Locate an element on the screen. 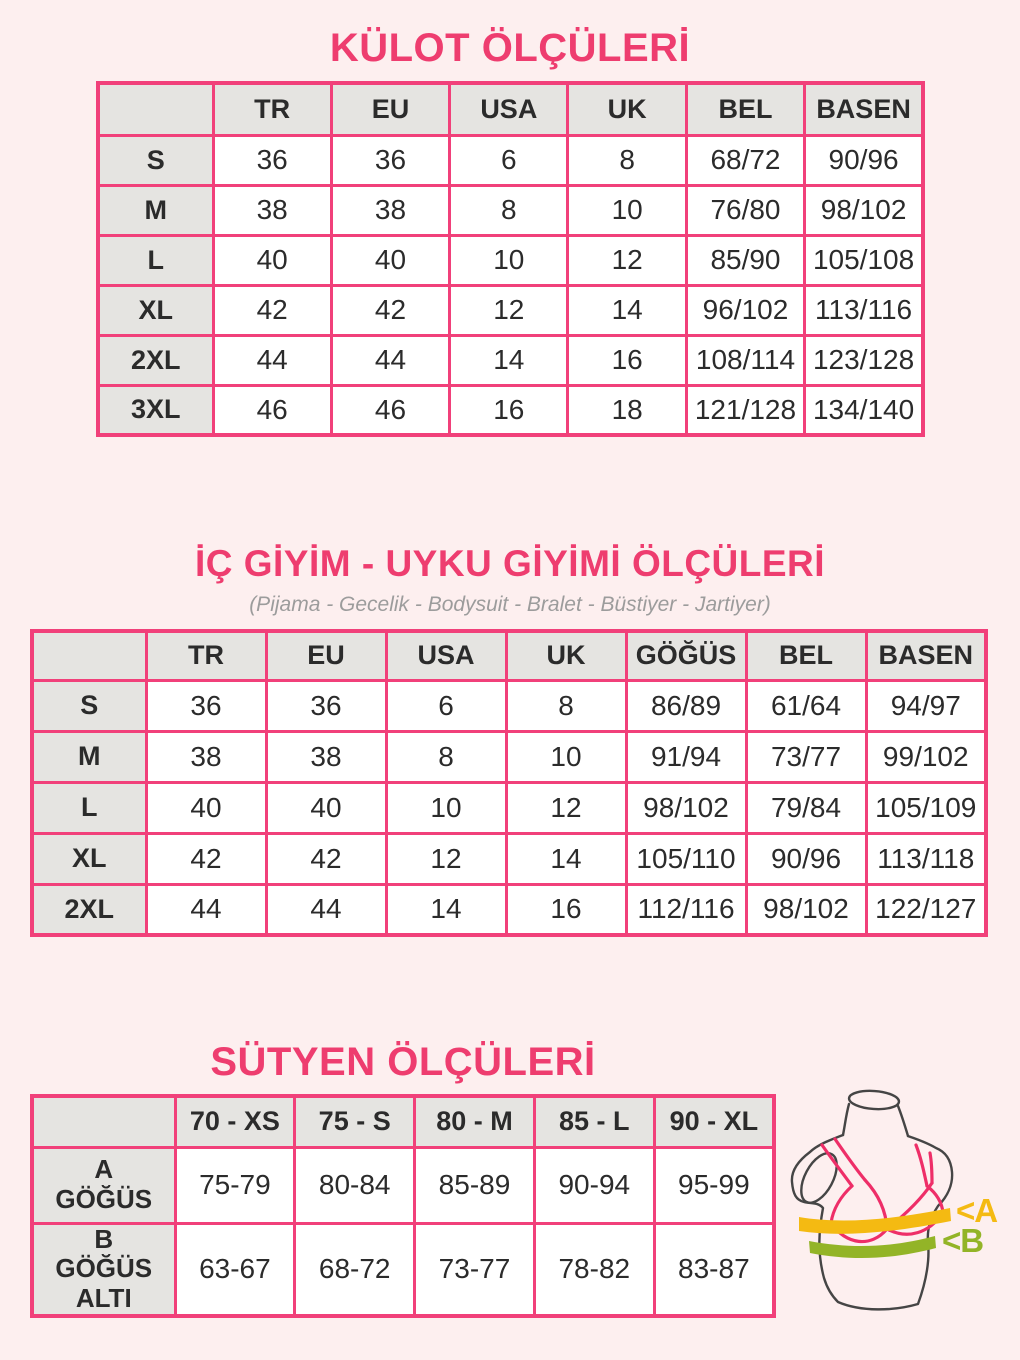  table-row: L 40 40 10 12 98/102 79/84 105/109 is located at coordinates (509, 807).